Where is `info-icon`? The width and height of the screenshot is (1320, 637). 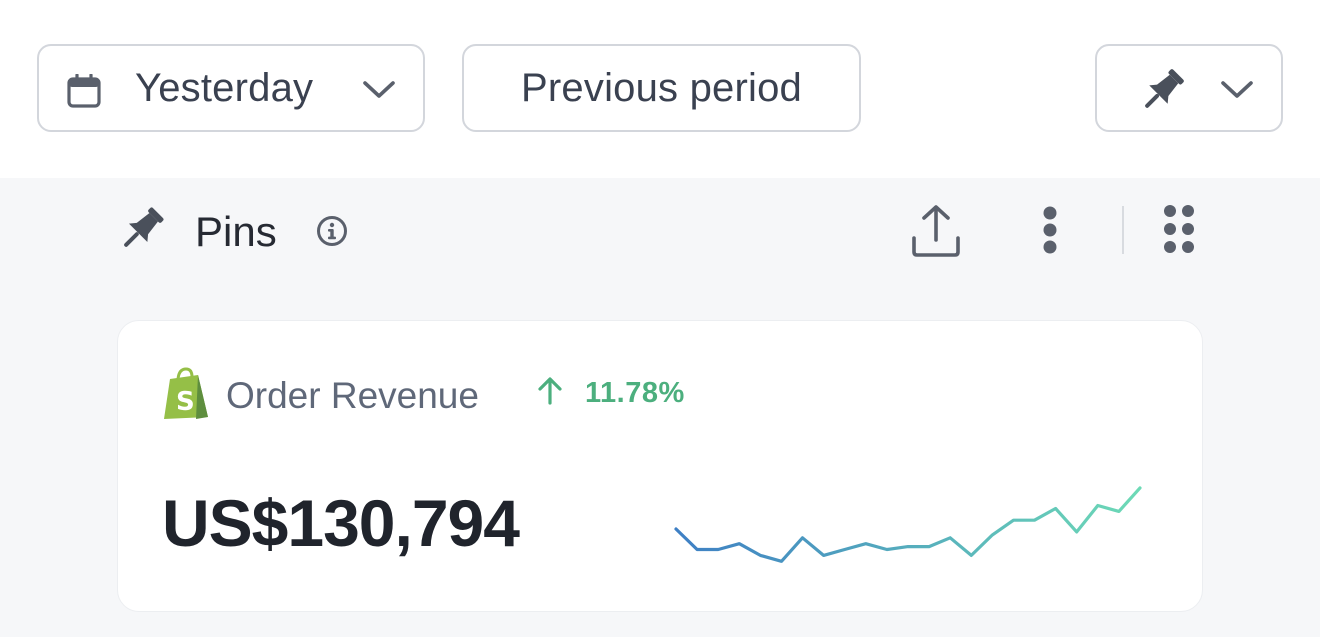 info-icon is located at coordinates (332, 233).